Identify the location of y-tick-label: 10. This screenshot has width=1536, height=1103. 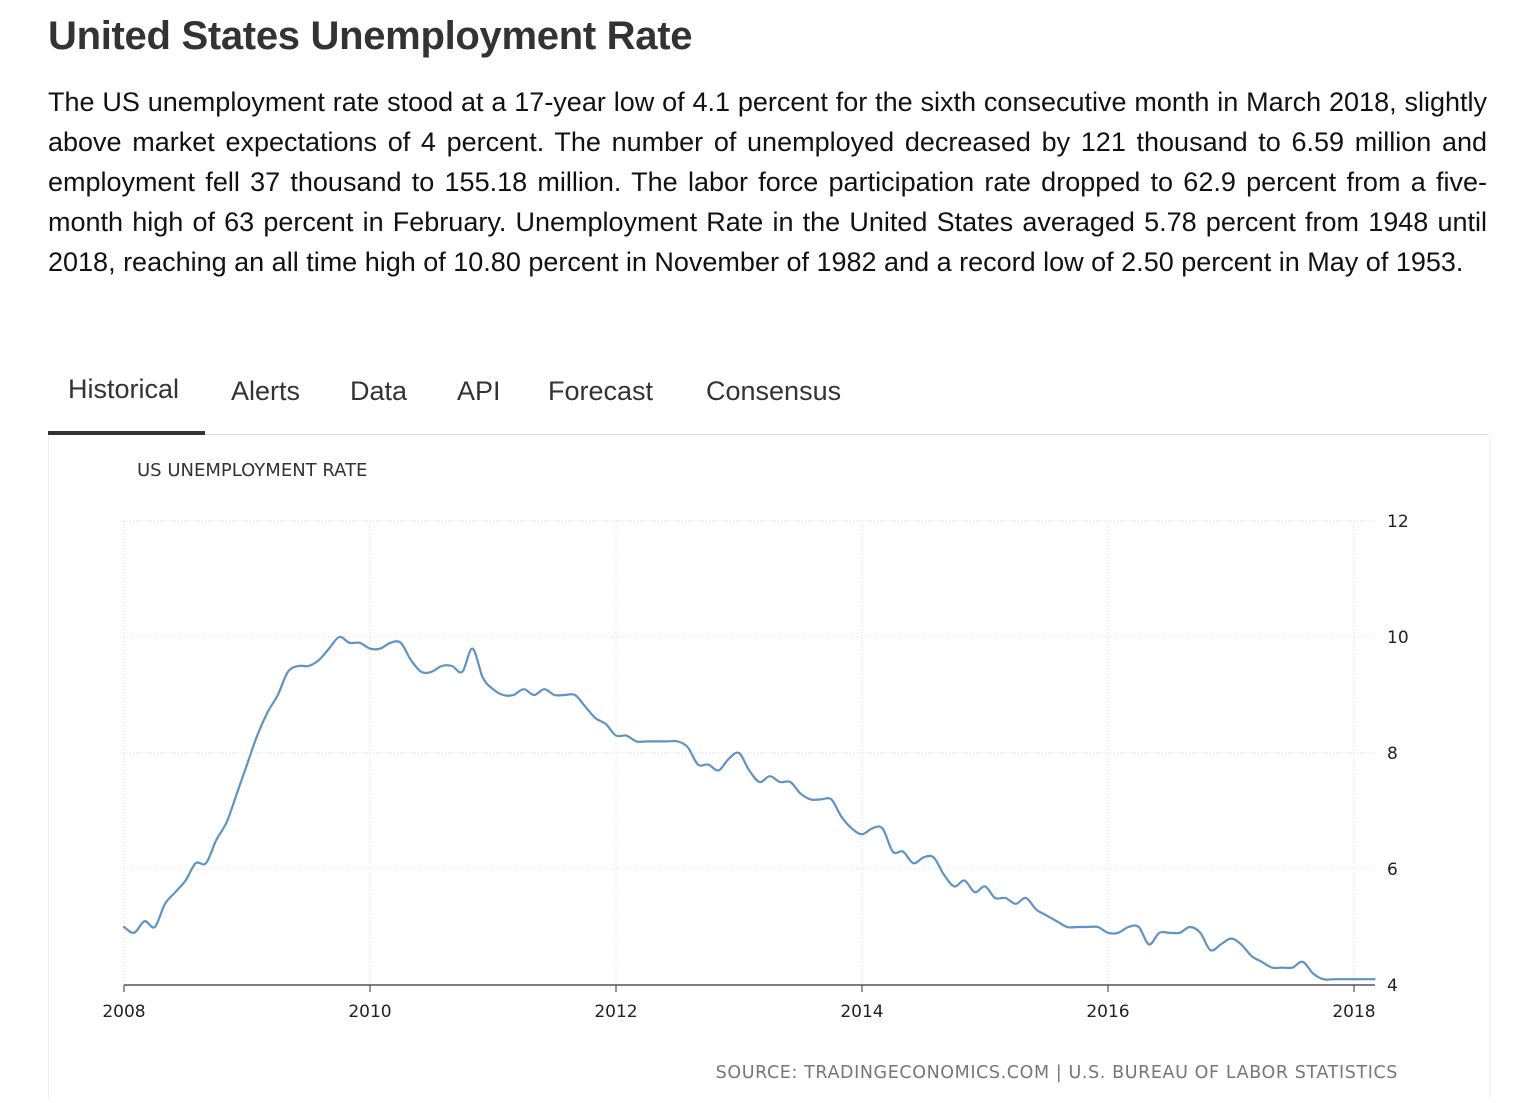
(1398, 638).